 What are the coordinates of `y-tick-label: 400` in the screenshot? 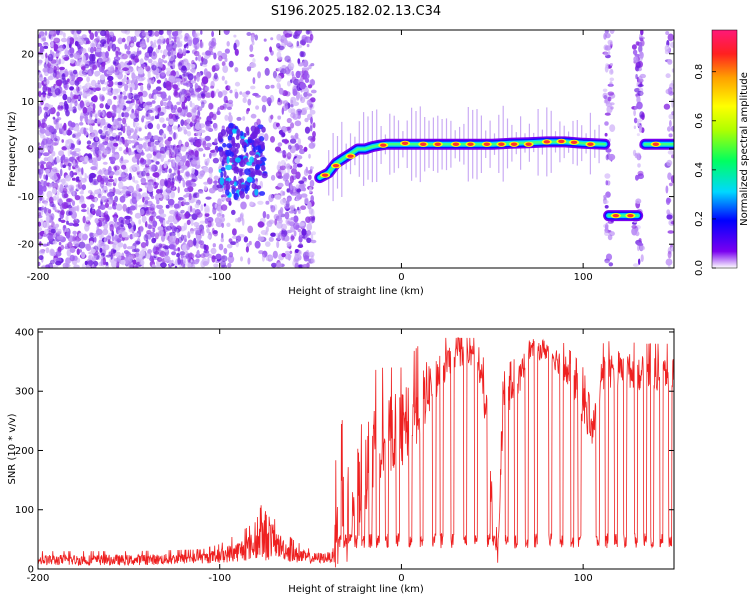 It's located at (24, 332).